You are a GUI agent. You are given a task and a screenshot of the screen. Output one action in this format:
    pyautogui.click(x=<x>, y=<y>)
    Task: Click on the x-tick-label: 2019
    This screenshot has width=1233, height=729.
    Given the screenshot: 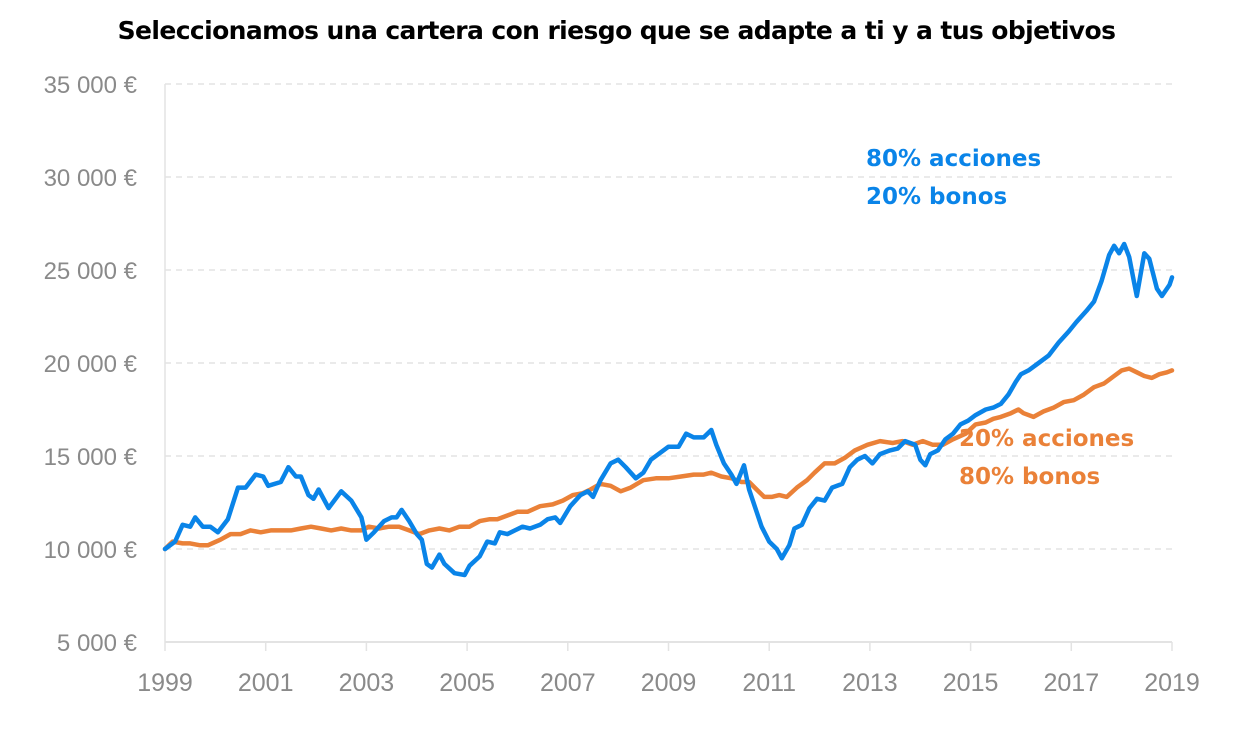 What is the action you would take?
    pyautogui.click(x=1172, y=683)
    